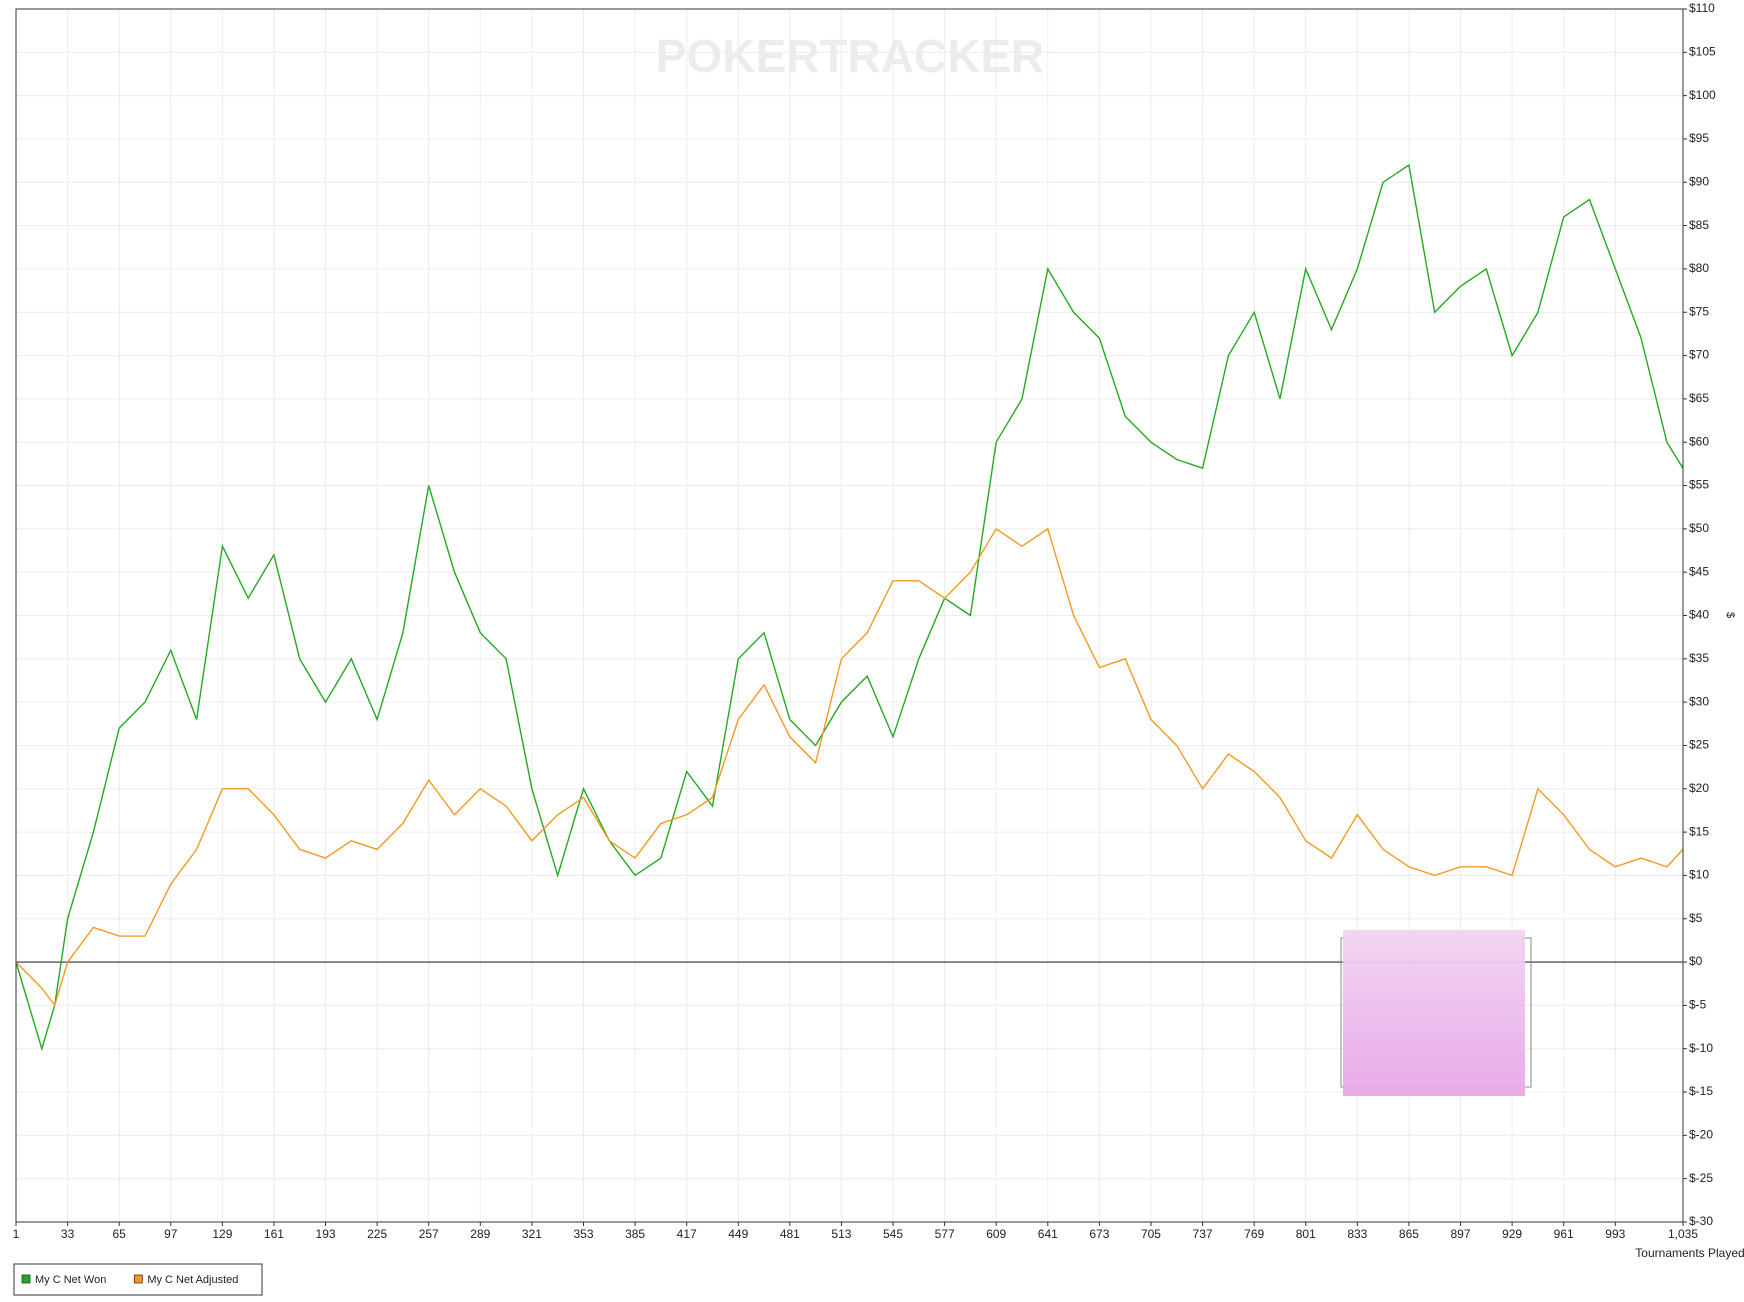 This screenshot has height=1302, width=1744. Describe the element at coordinates (1699, 138) in the screenshot. I see `y-tick-label: $95` at that location.